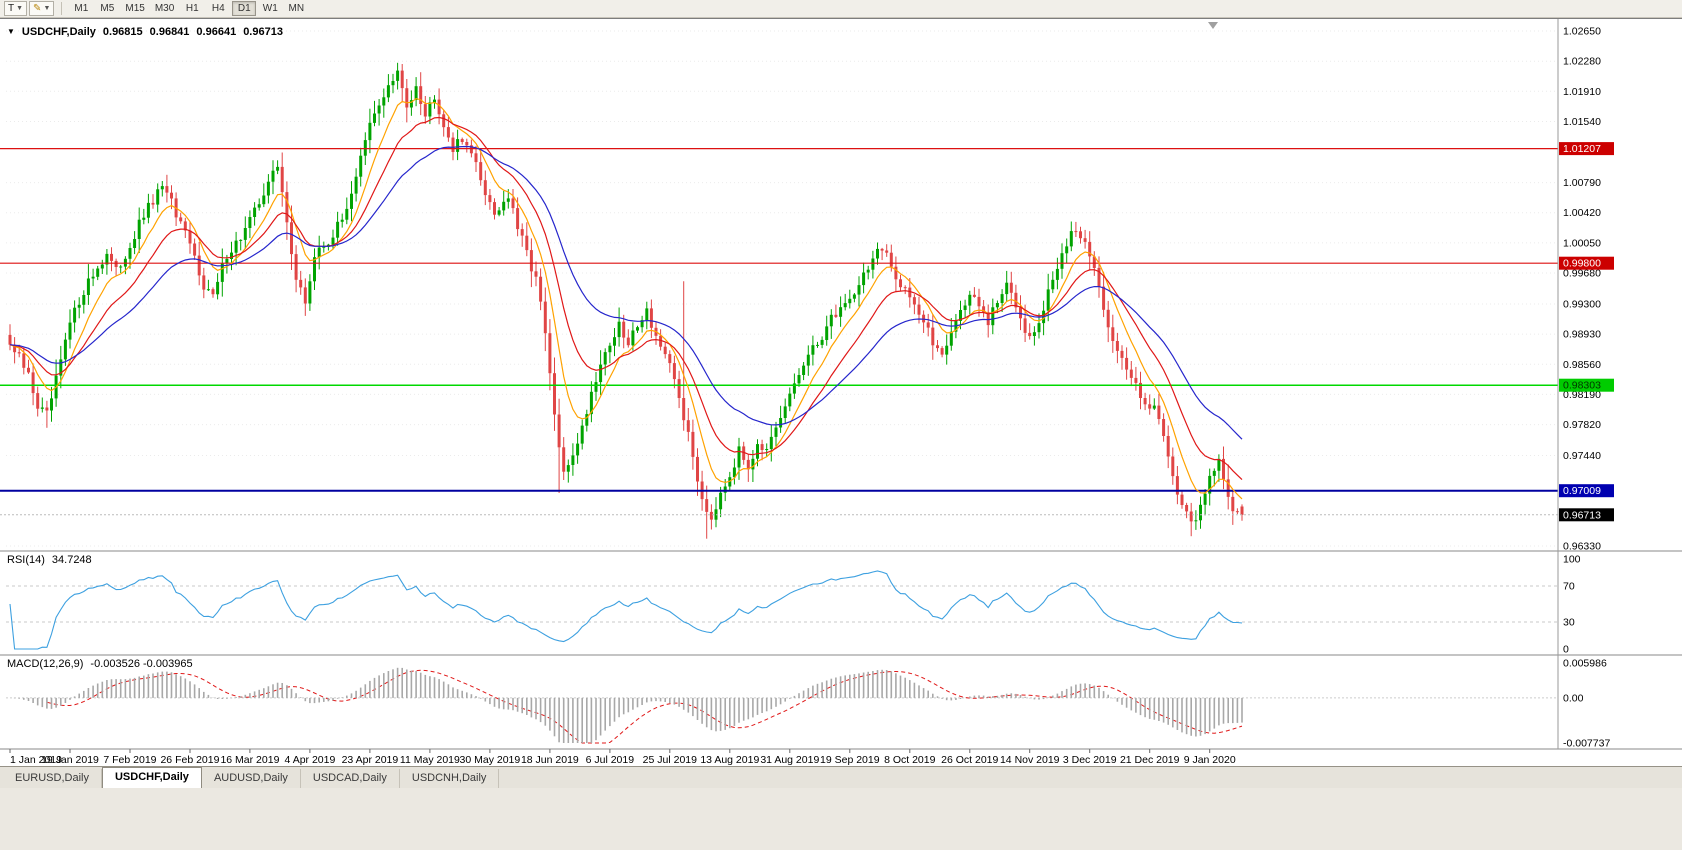 Image resolution: width=1682 pixels, height=850 pixels. What do you see at coordinates (1582, 515) in the screenshot?
I see `svg-text: 0.96713` at bounding box center [1582, 515].